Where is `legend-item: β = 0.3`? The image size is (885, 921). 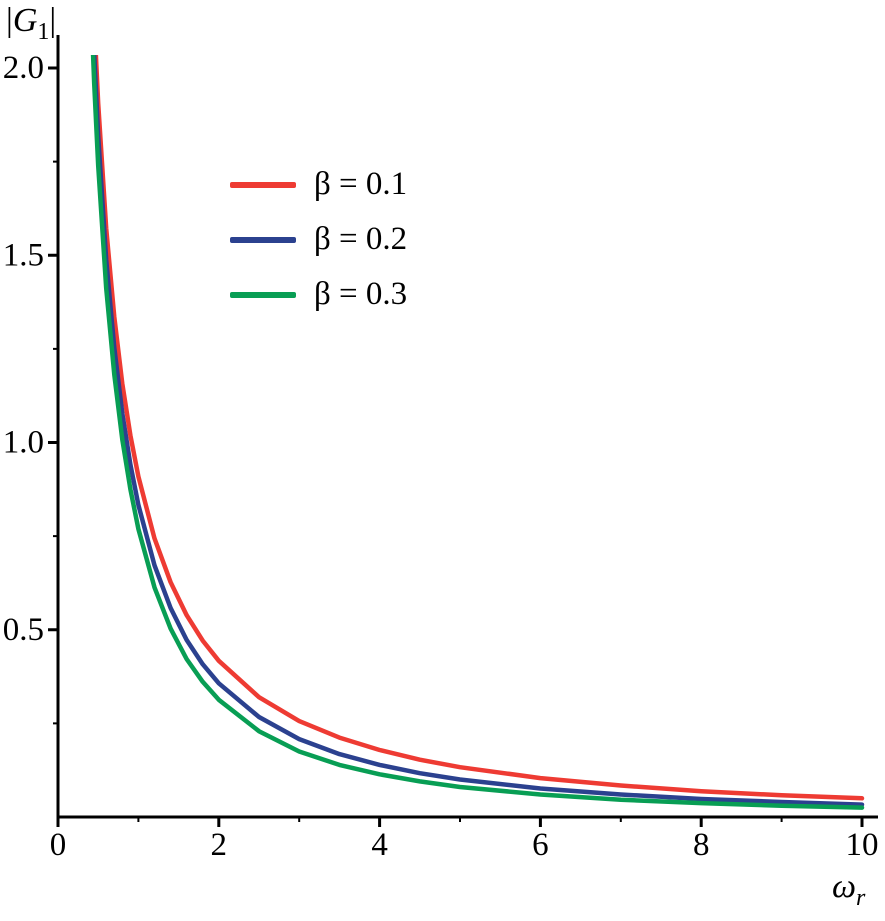
legend-item: β = 0.3 is located at coordinates (318, 294).